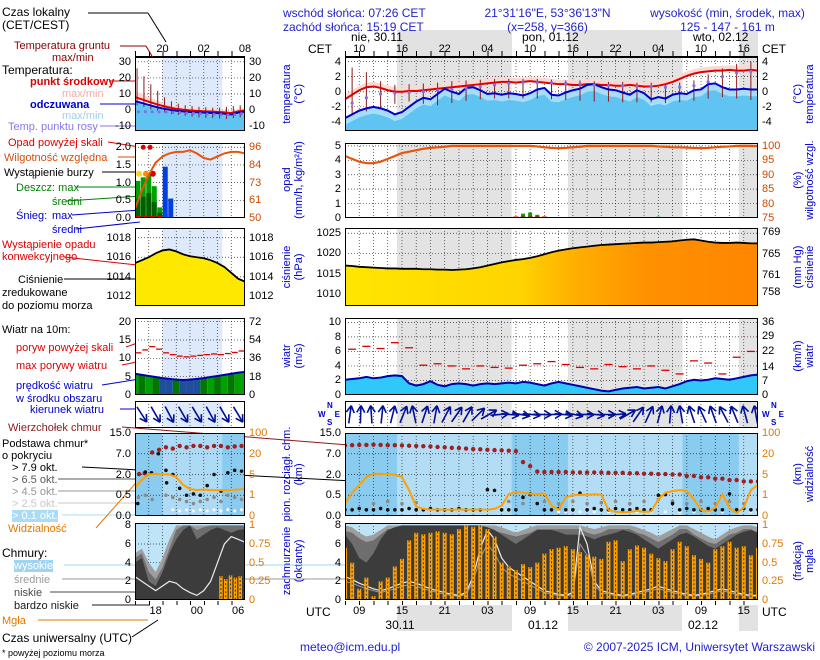  Describe the element at coordinates (49, 245) in the screenshot. I see `legend-ok1: Wystąpienie opadu` at that location.